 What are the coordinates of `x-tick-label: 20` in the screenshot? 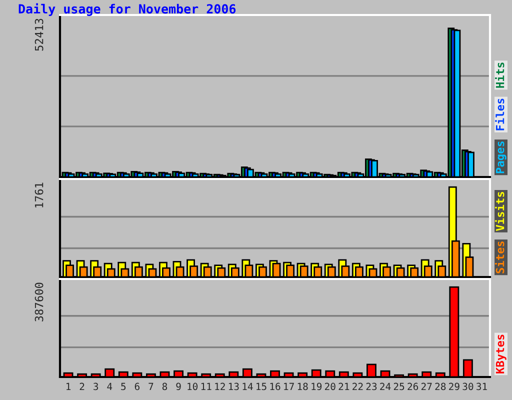 It's located at (330, 386).